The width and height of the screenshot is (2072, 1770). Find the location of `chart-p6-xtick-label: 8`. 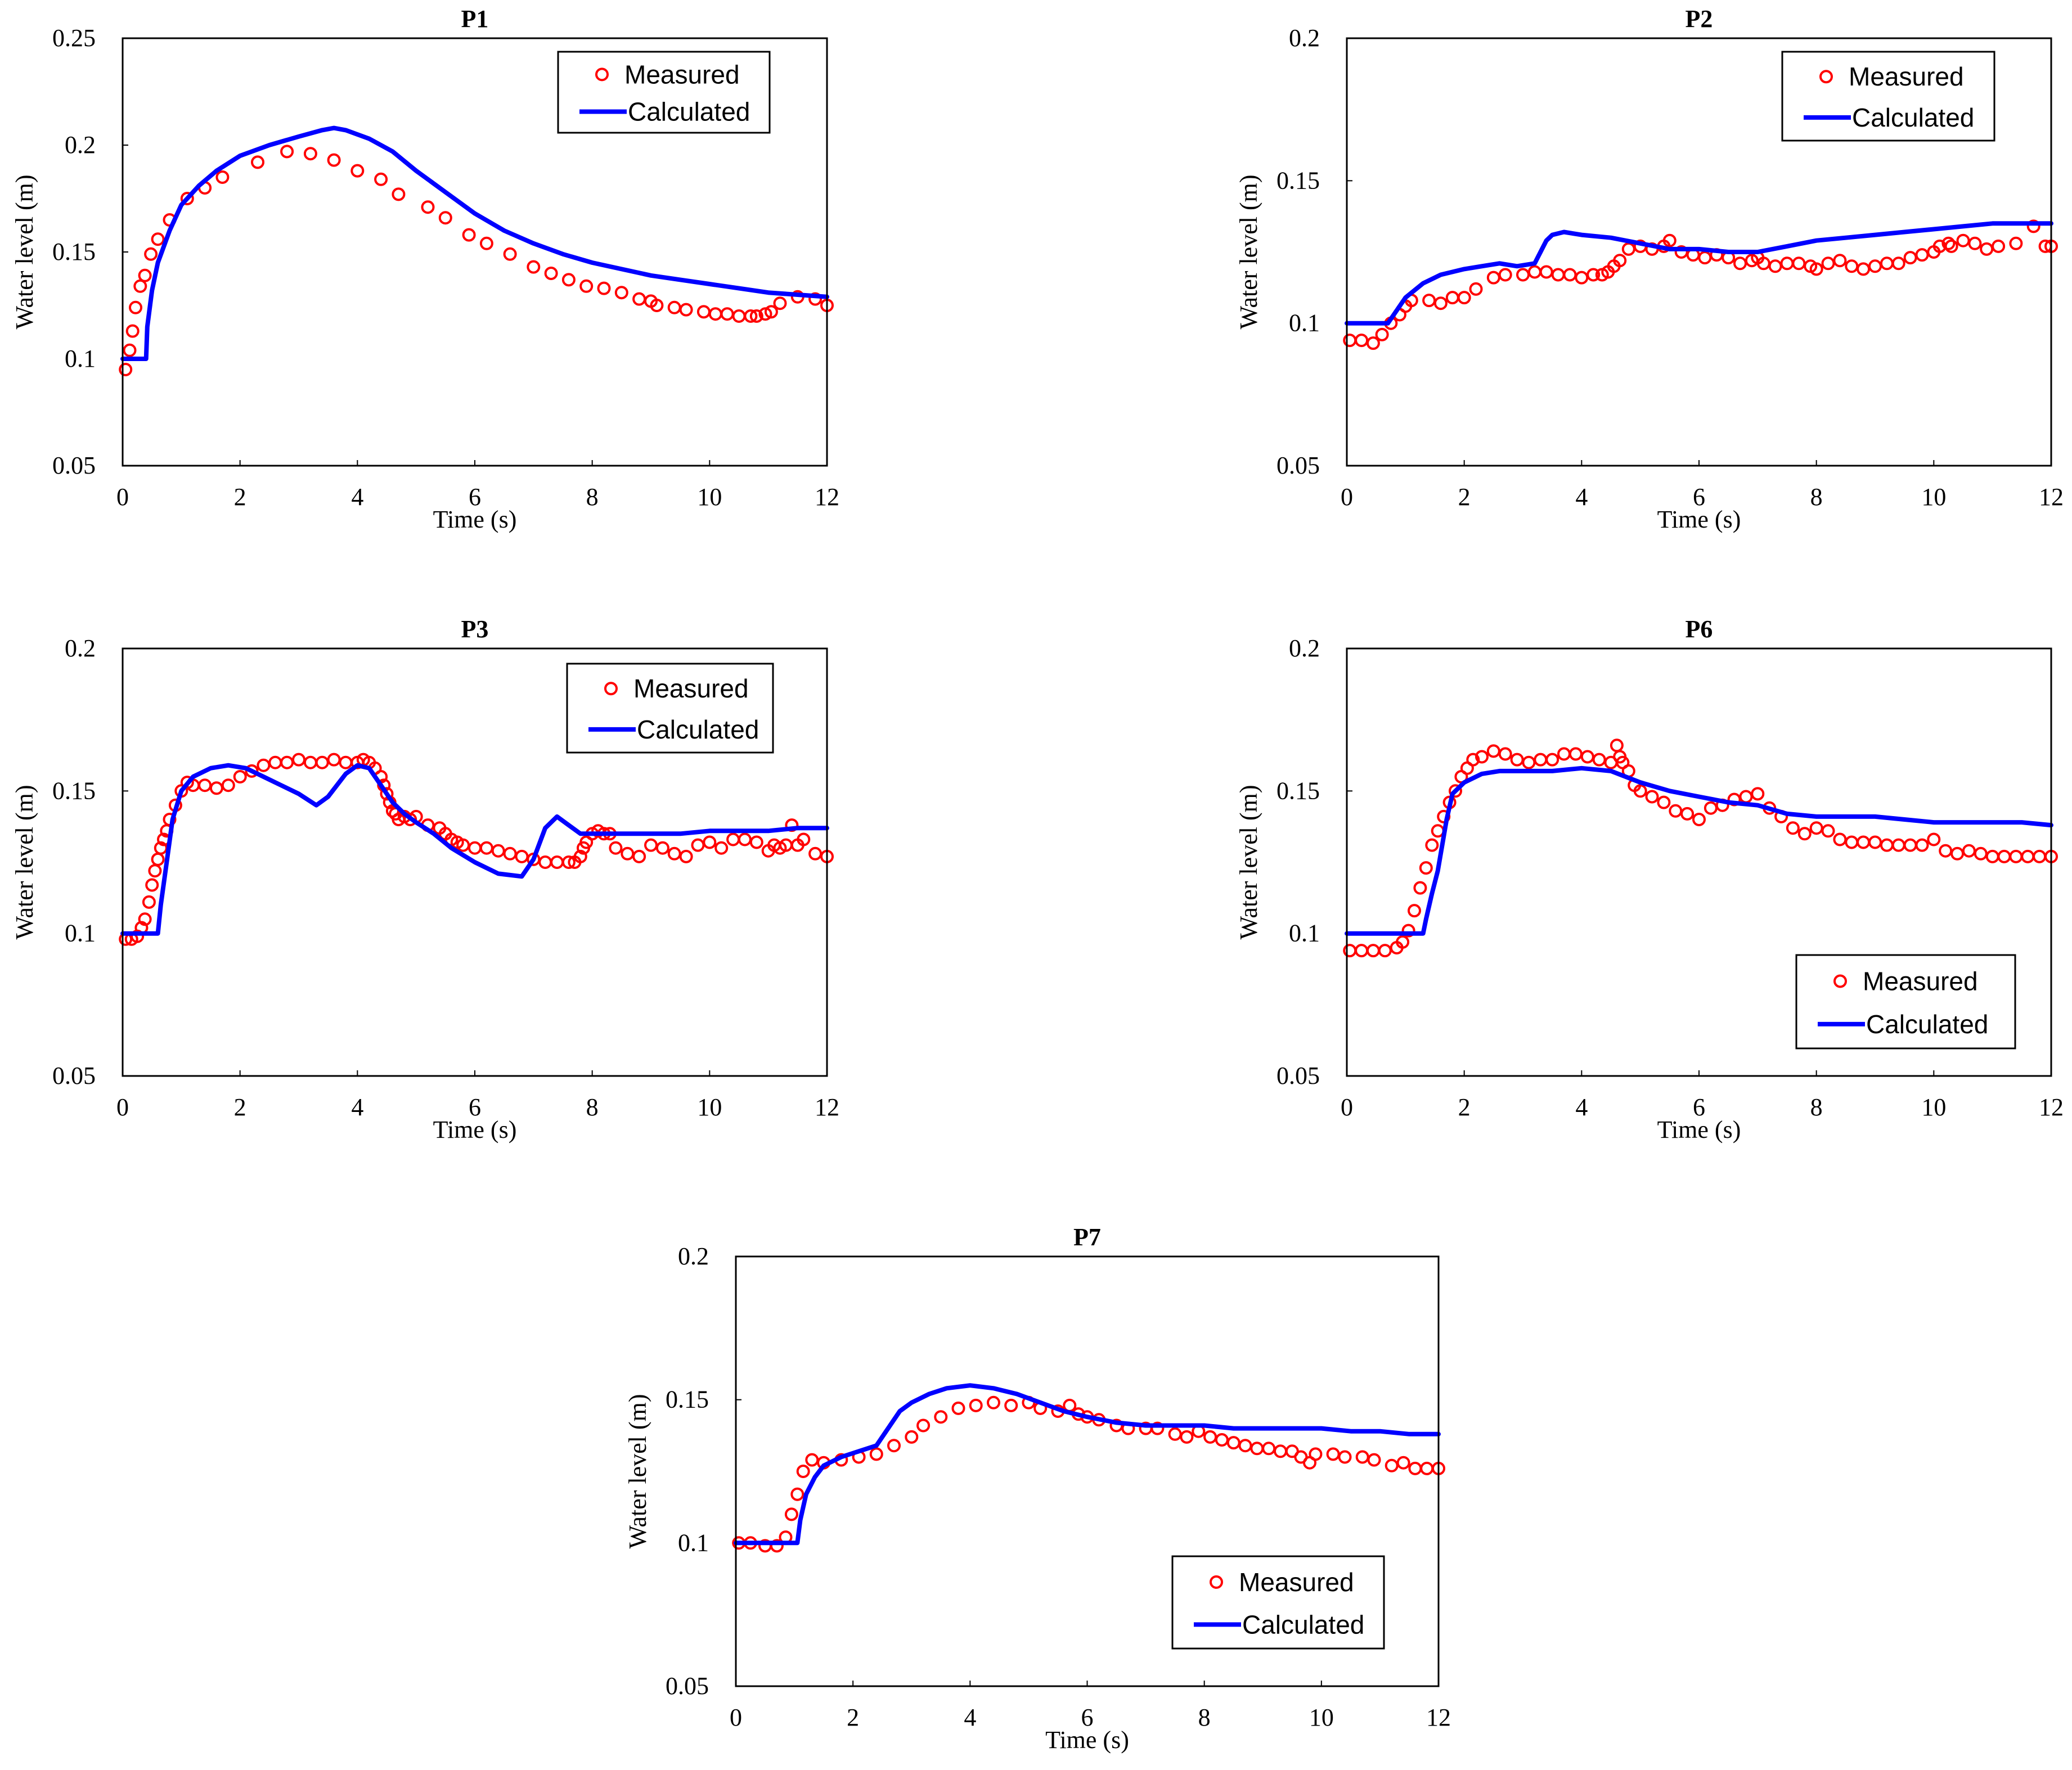

chart-p6-xtick-label: 8 is located at coordinates (1816, 1107).